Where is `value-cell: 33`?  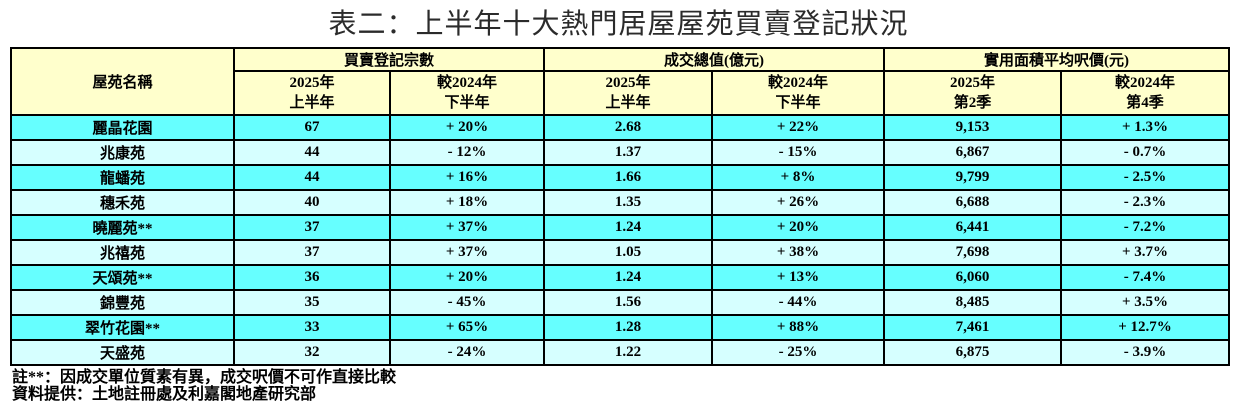 value-cell: 33 is located at coordinates (312, 327).